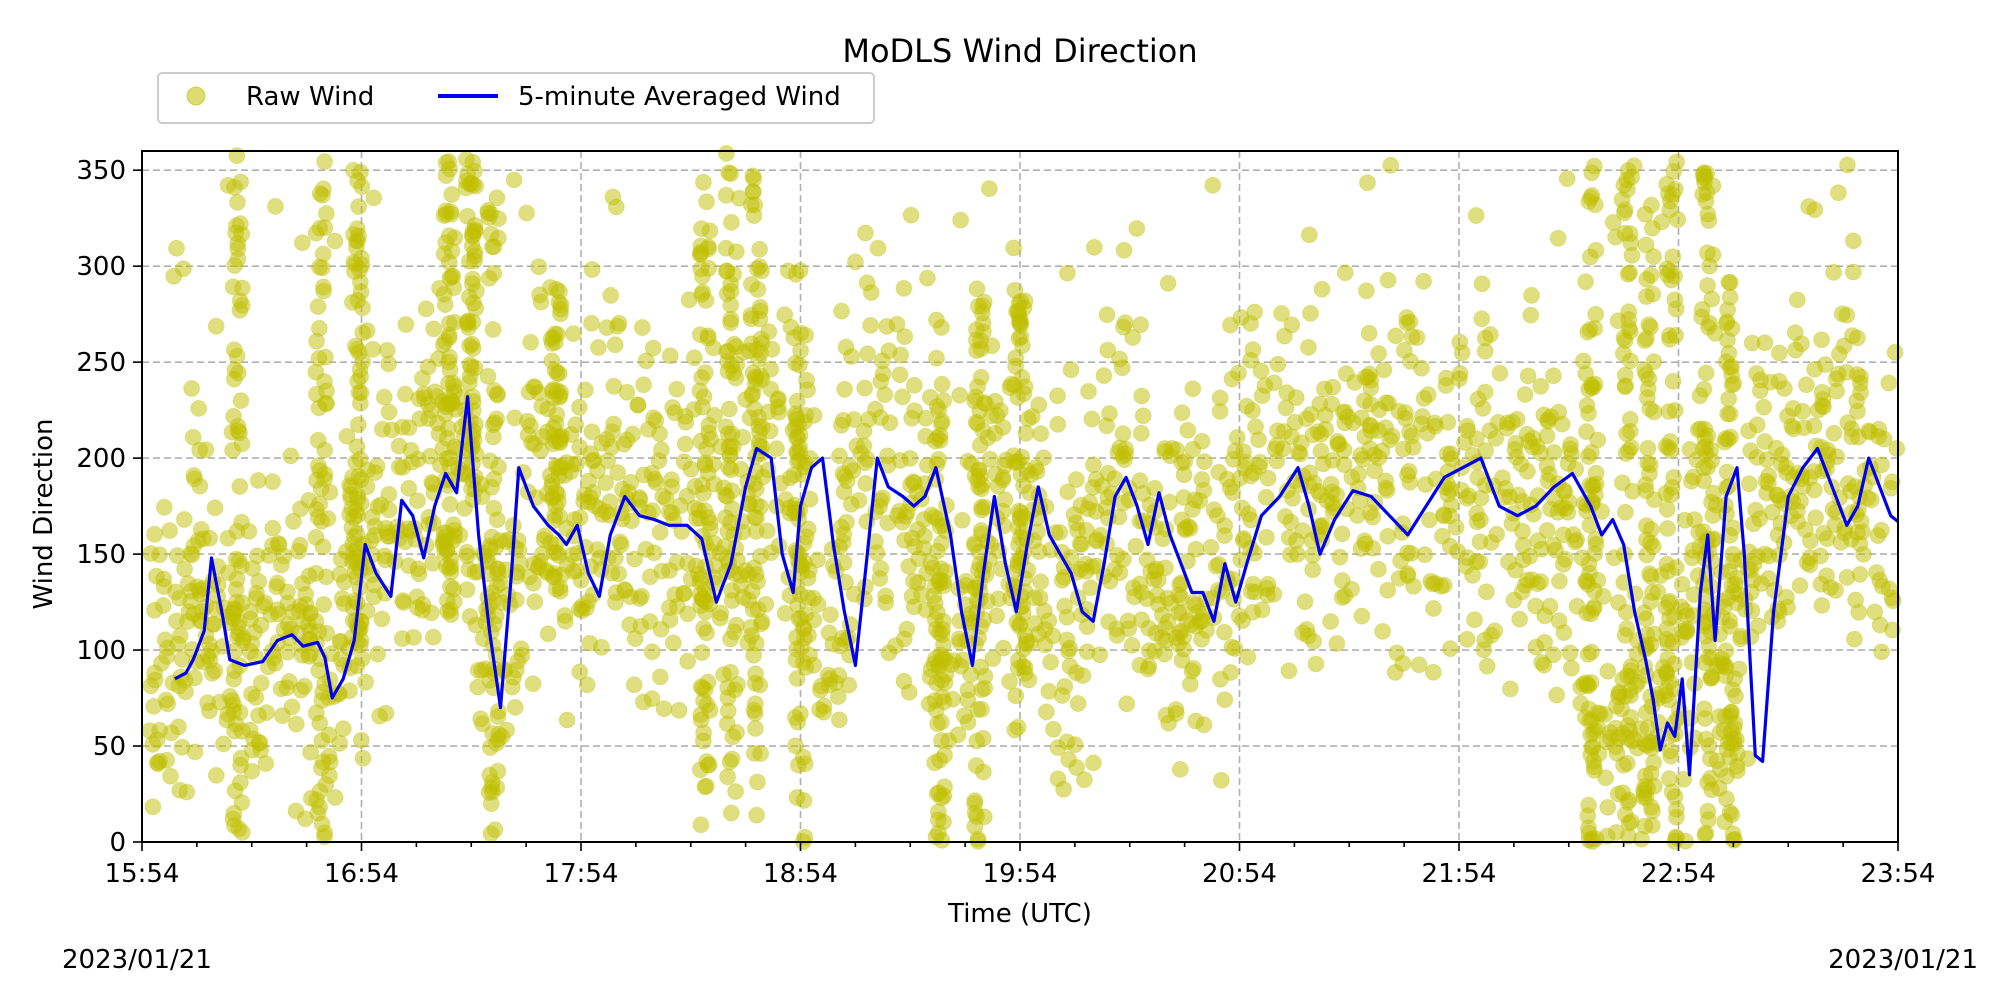  What do you see at coordinates (101, 171) in the screenshot?
I see `y-tick-label: 350` at bounding box center [101, 171].